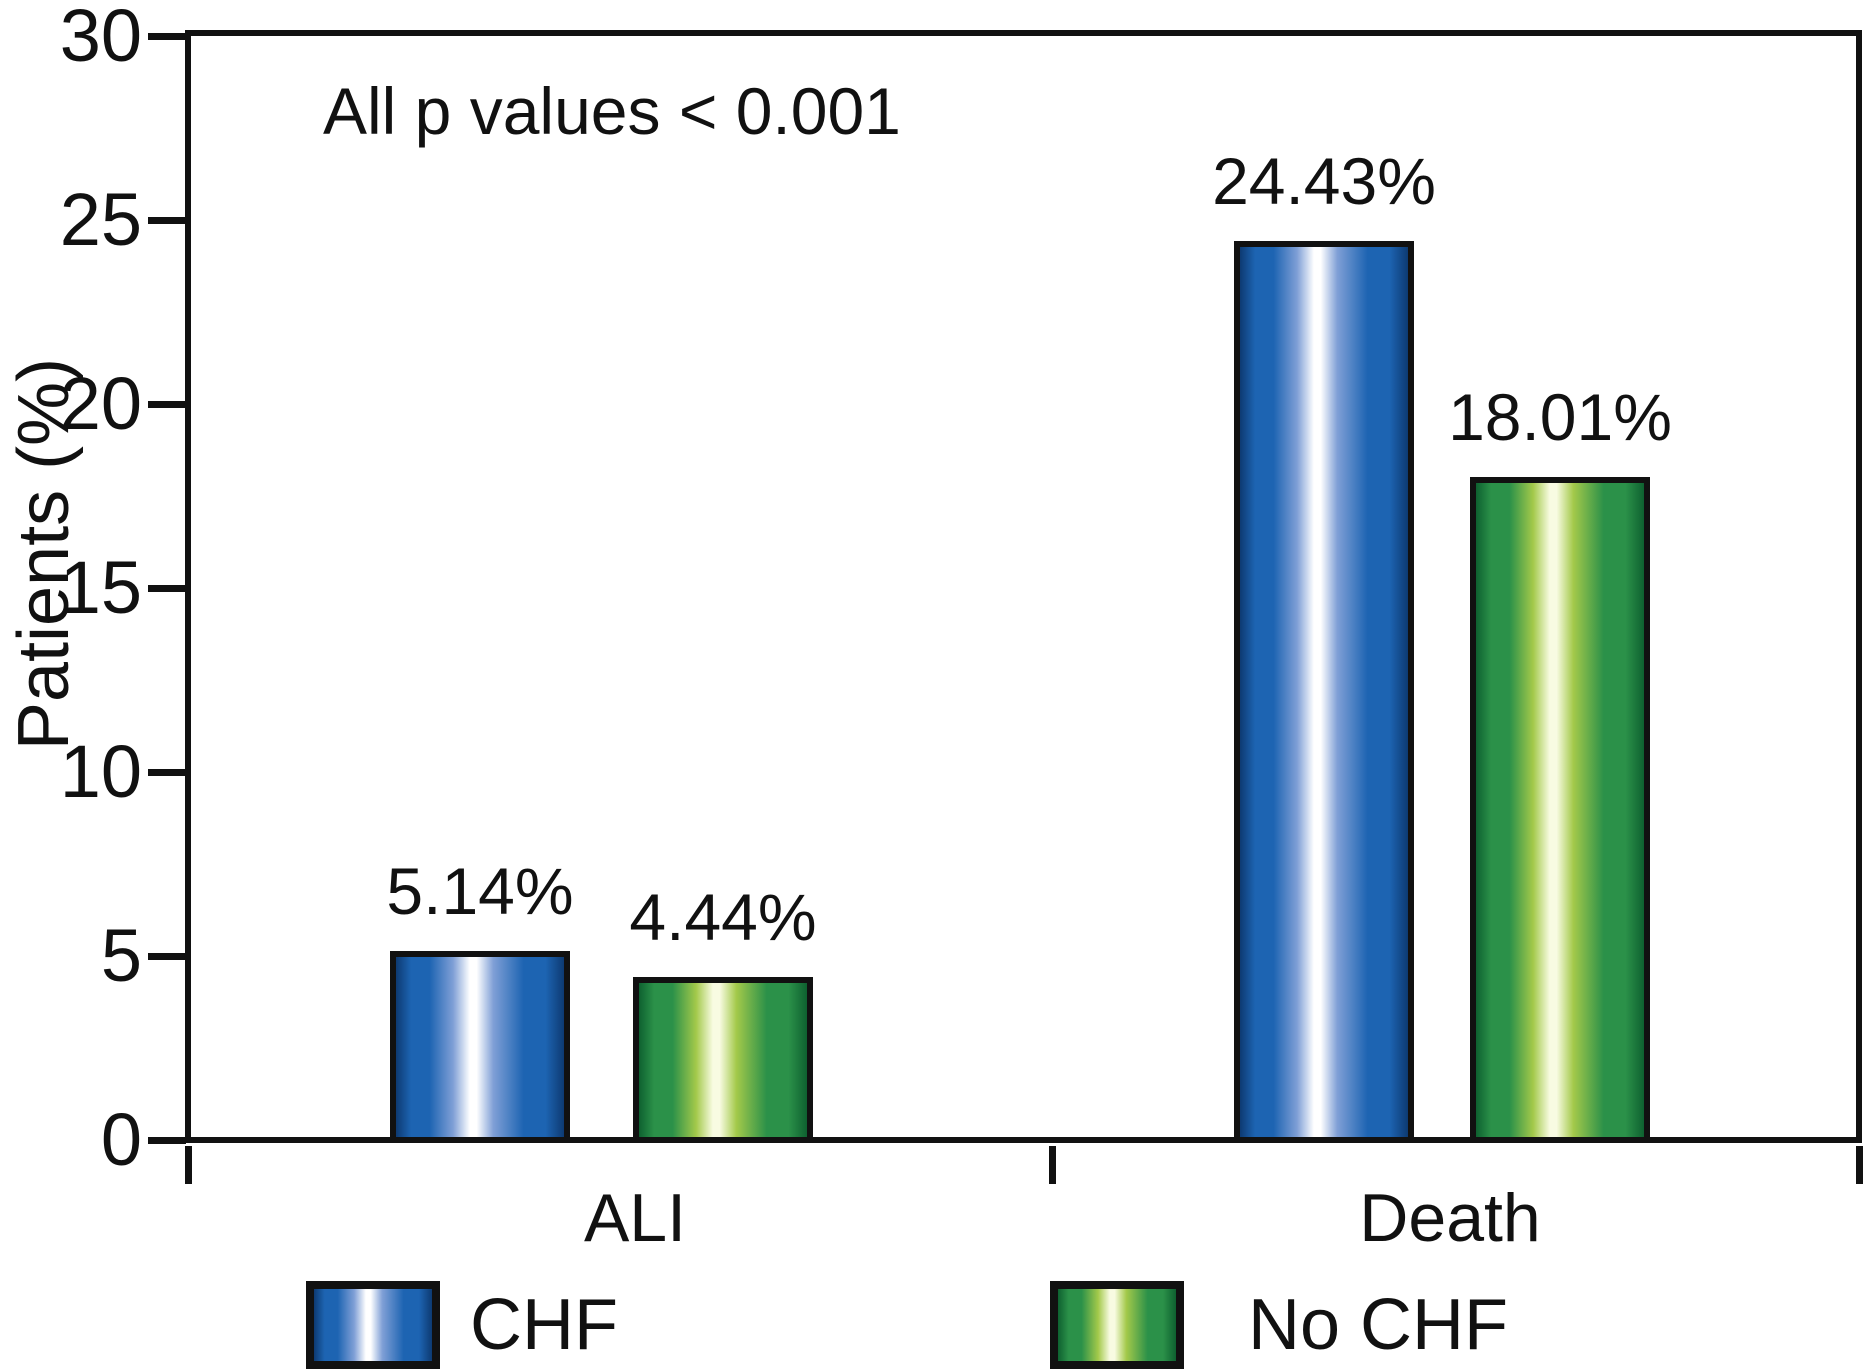  I want to click on bar-chf-death, so click(1324, 692).